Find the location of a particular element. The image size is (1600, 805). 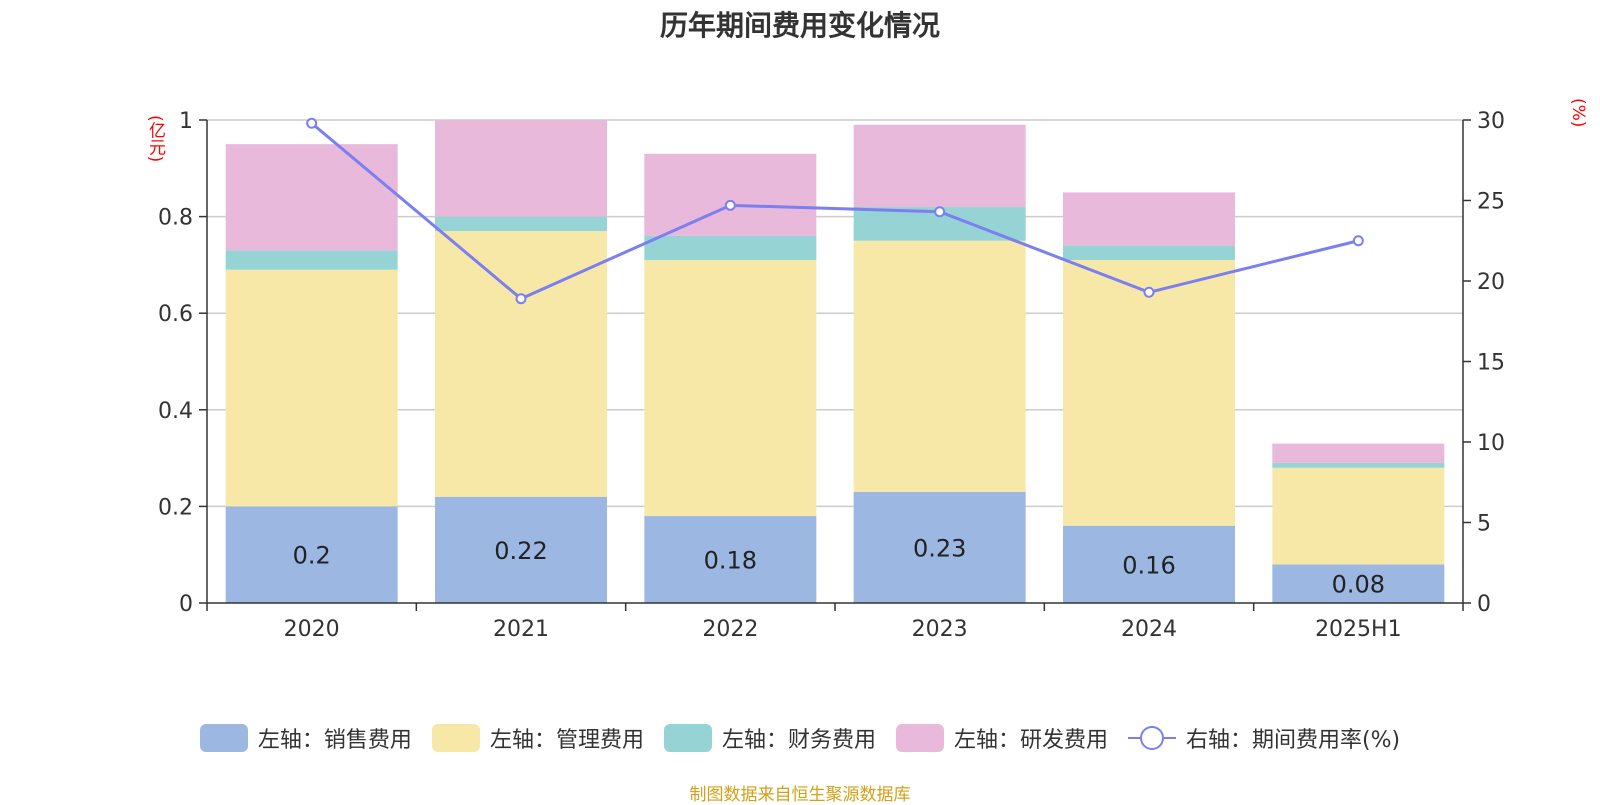

right-tick-label: 0 is located at coordinates (1484, 604).